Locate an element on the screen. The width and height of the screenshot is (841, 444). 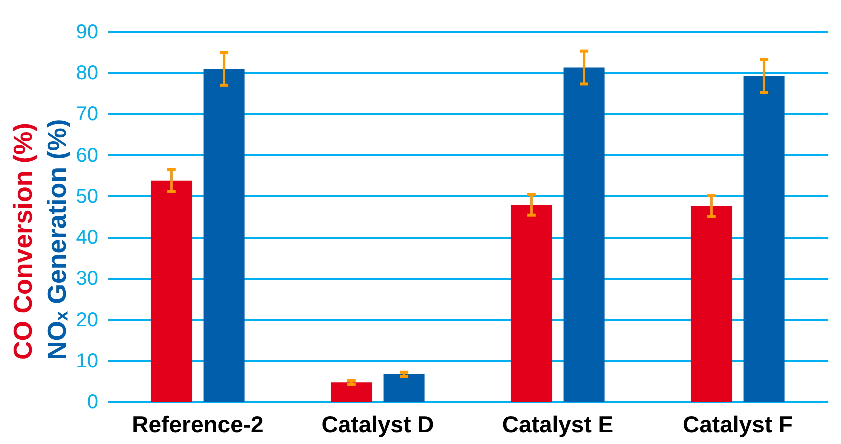
y-tick-label: 90 is located at coordinates (87, 33).